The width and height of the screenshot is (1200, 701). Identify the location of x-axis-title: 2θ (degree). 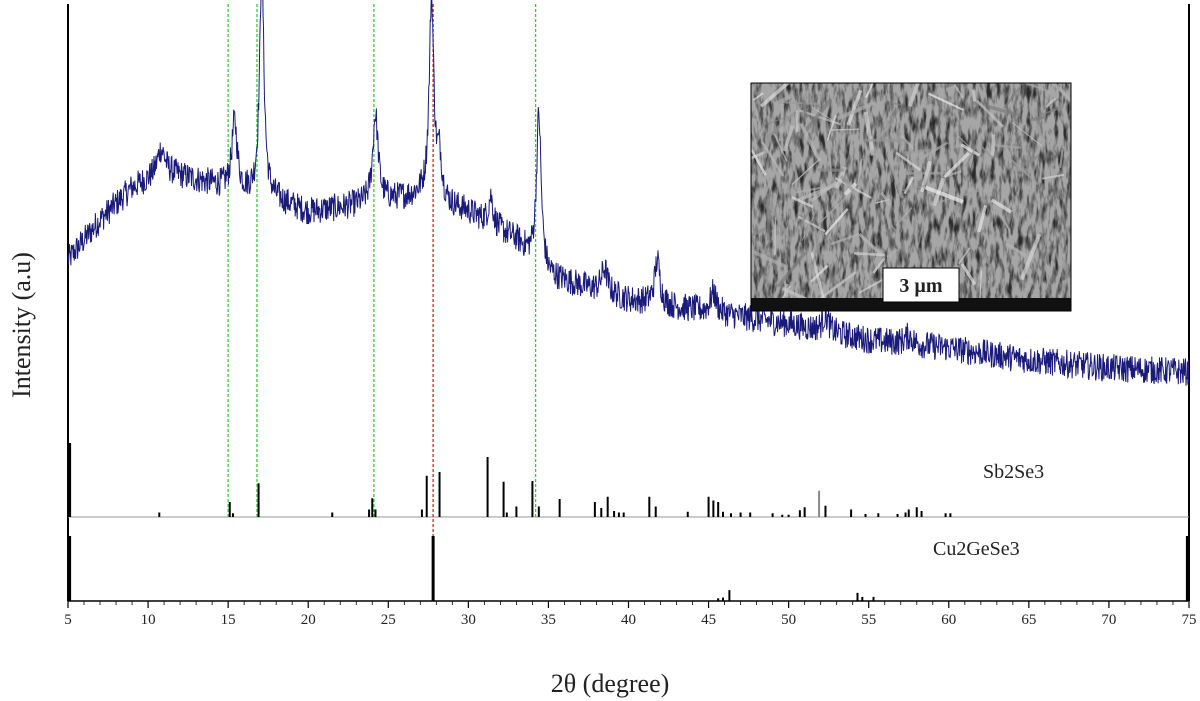
(610, 683).